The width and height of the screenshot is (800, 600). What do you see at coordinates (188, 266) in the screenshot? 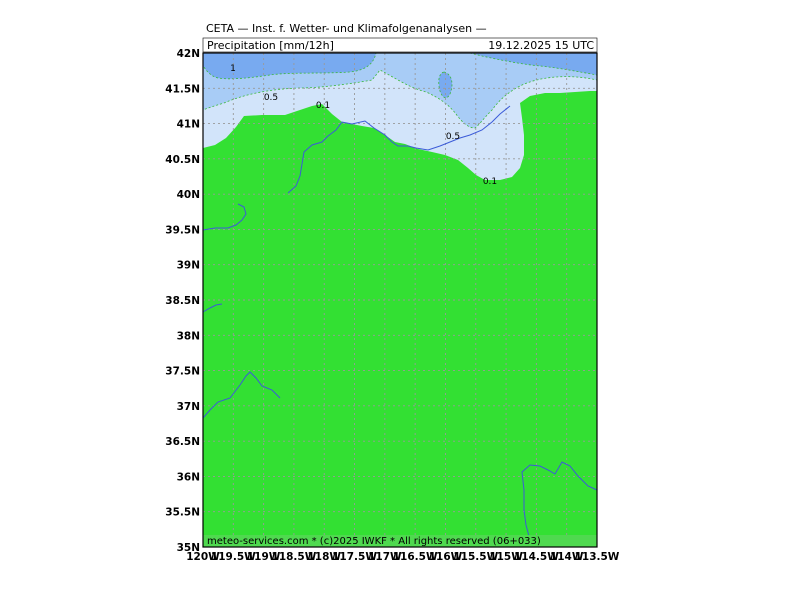
I see `lat-tick-label: 39N` at bounding box center [188, 266].